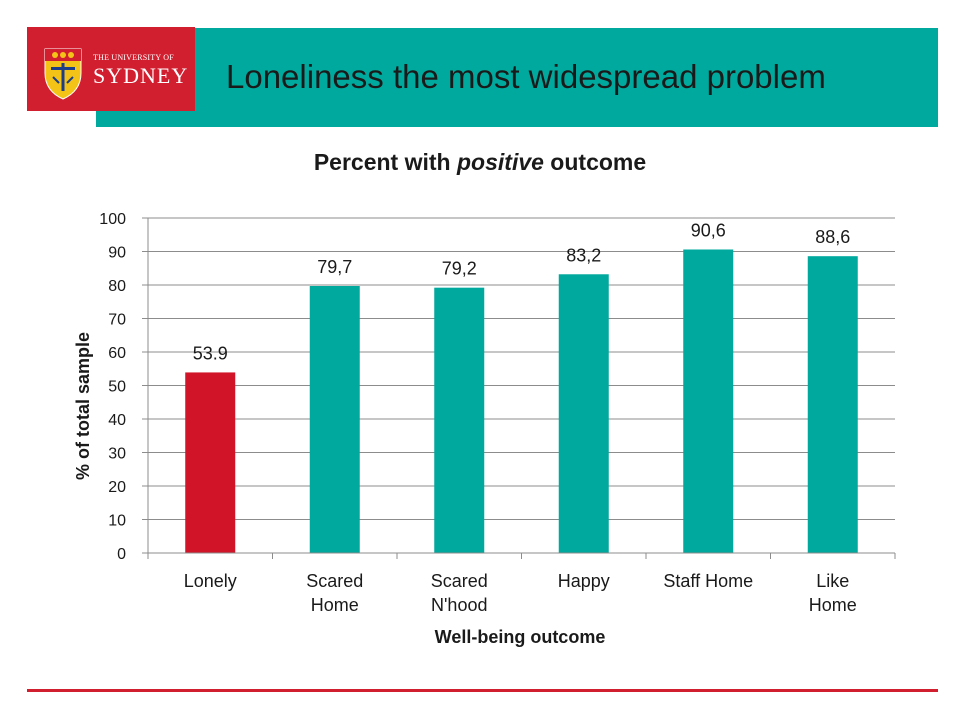 The height and width of the screenshot is (720, 960). What do you see at coordinates (595, 162) in the screenshot?
I see `chart-title-suffix: outcome` at bounding box center [595, 162].